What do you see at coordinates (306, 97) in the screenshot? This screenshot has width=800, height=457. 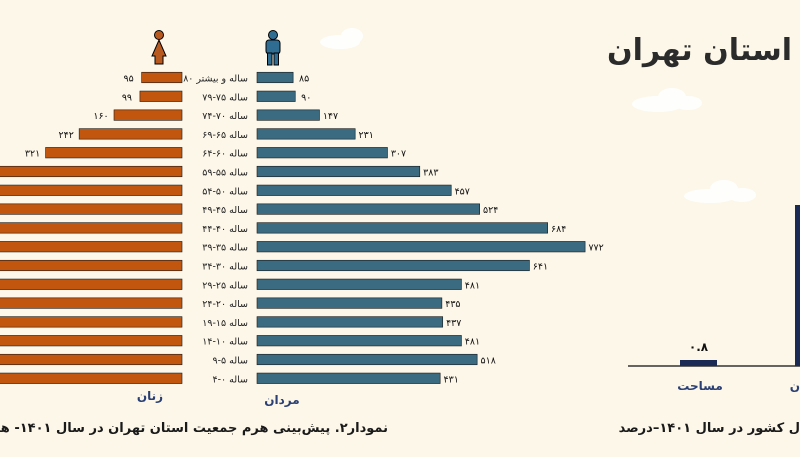 I see `data-label-male: ۹۰` at bounding box center [306, 97].